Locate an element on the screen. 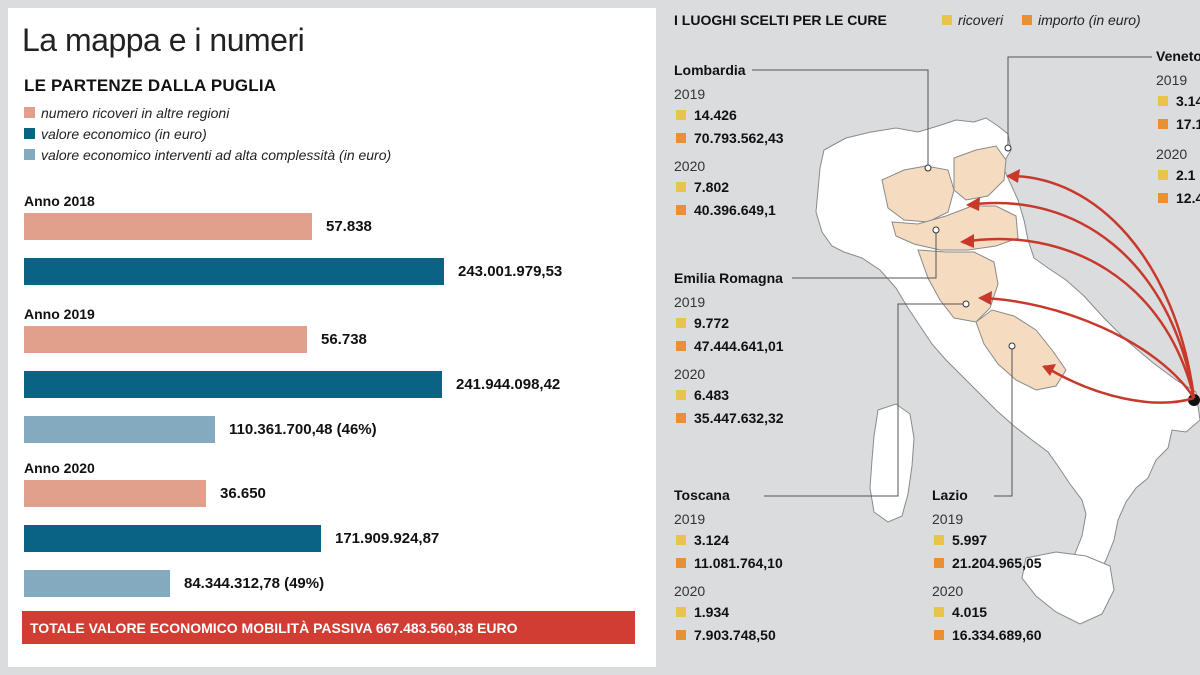  region-value-ricoveri: 1.934 is located at coordinates (702, 612).